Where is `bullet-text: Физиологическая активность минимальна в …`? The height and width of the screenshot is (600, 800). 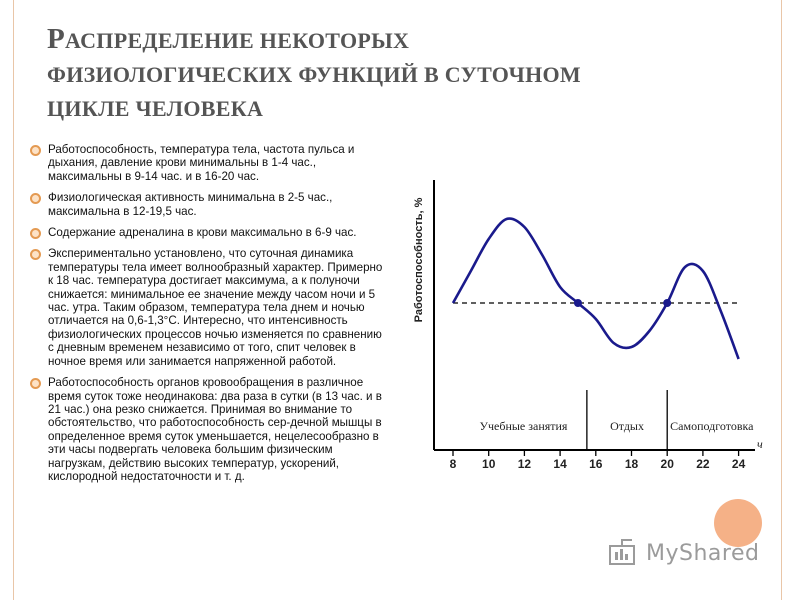 bullet-text: Физиологическая активность минимальна в … is located at coordinates (190, 204).